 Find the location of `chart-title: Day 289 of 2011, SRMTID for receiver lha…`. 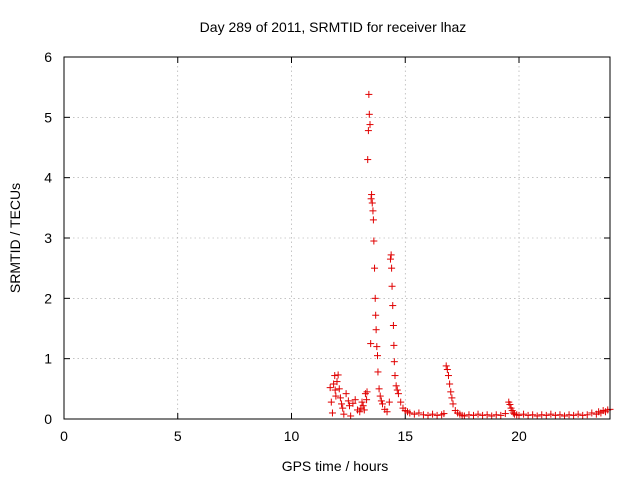

chart-title: Day 289 of 2011, SRMTID for receiver lha… is located at coordinates (333, 27).